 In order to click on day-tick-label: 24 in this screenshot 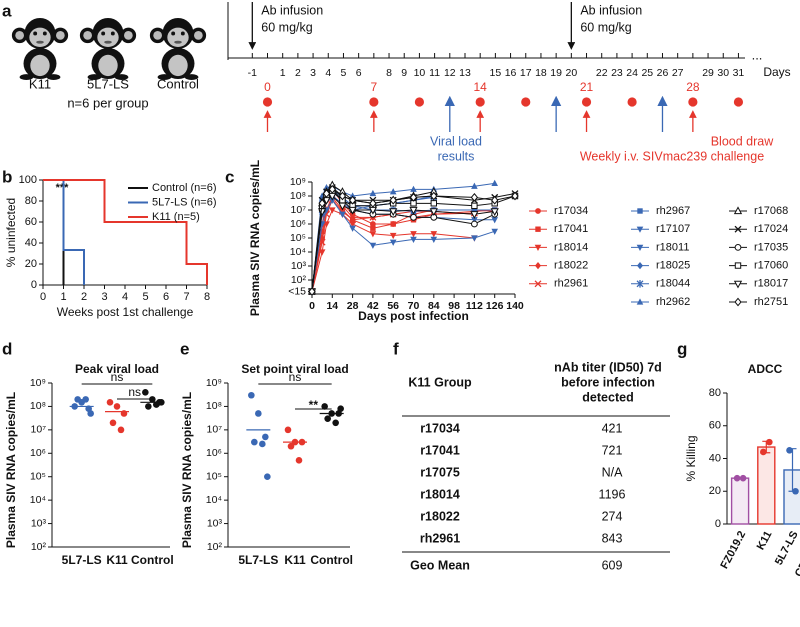, I will do `click(632, 73)`.